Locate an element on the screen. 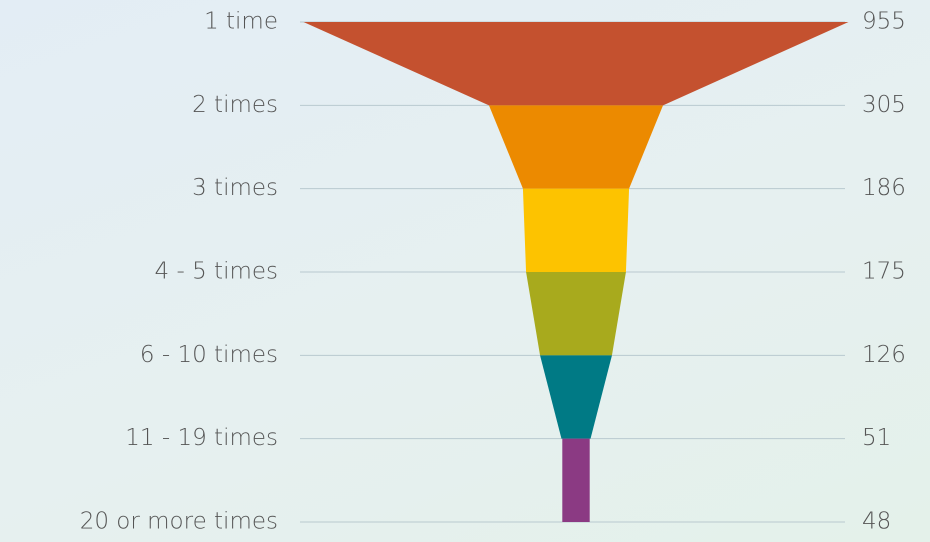 Image resolution: width=930 pixels, height=542 pixels. value-label: 51 is located at coordinates (876, 438).